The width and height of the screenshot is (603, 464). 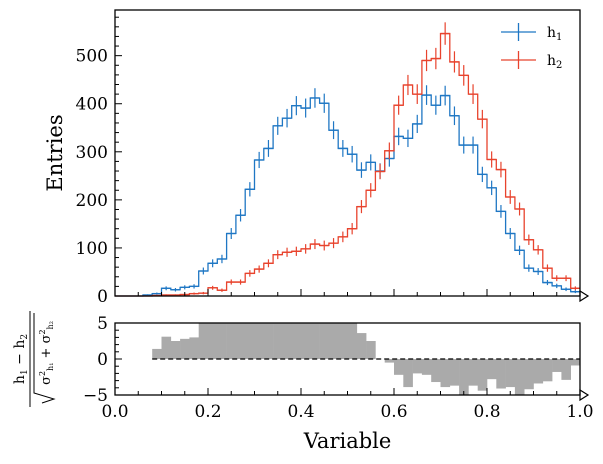 I want to click on ratio-y-ticks: −5 0 5, so click(x=102, y=360).